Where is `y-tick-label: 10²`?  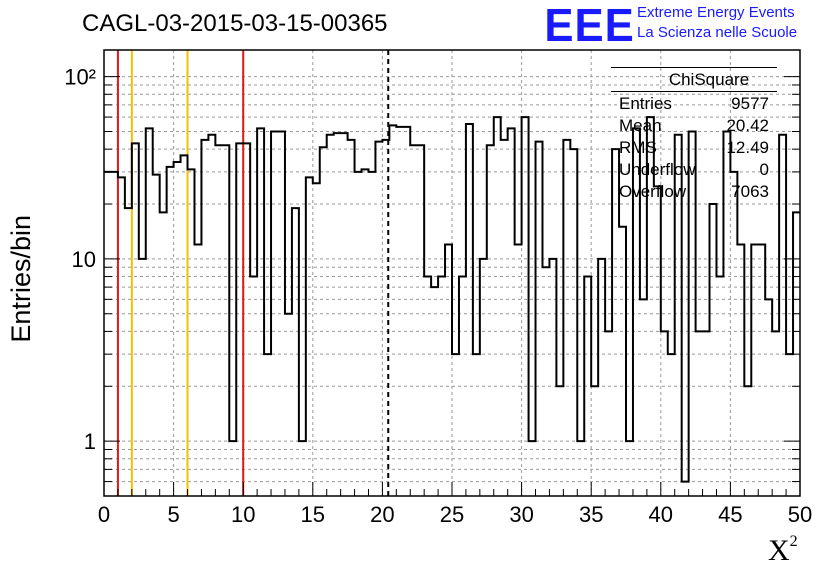
y-tick-label: 10² is located at coordinates (80, 77).